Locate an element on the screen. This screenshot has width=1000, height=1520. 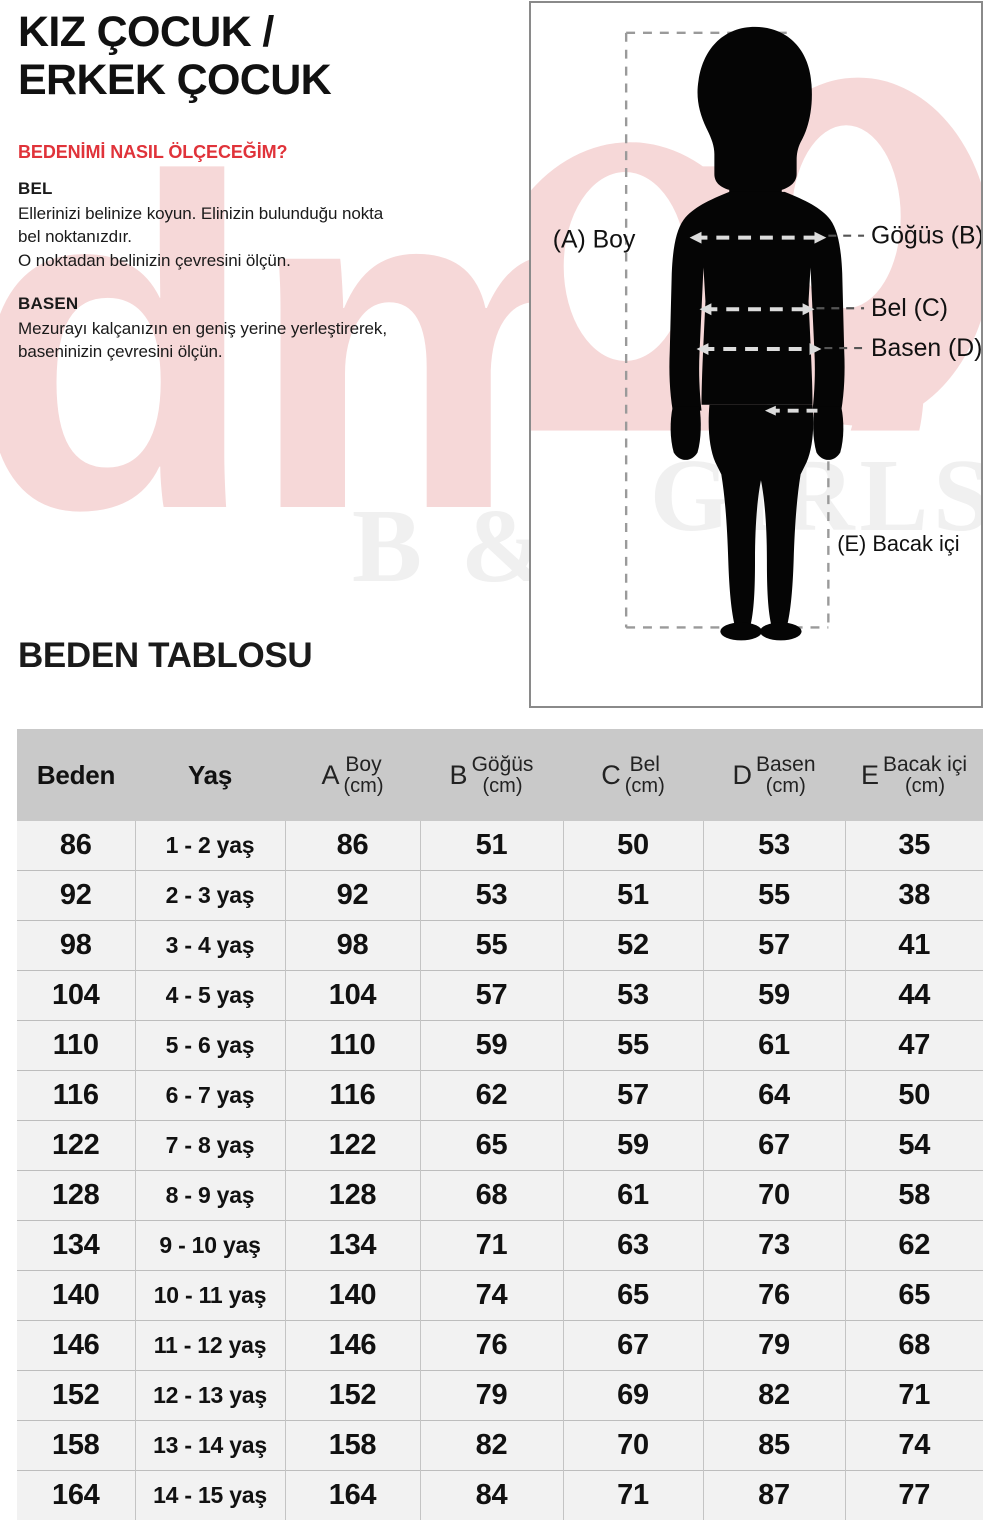
cell-bel: 63 is located at coordinates (633, 1246).